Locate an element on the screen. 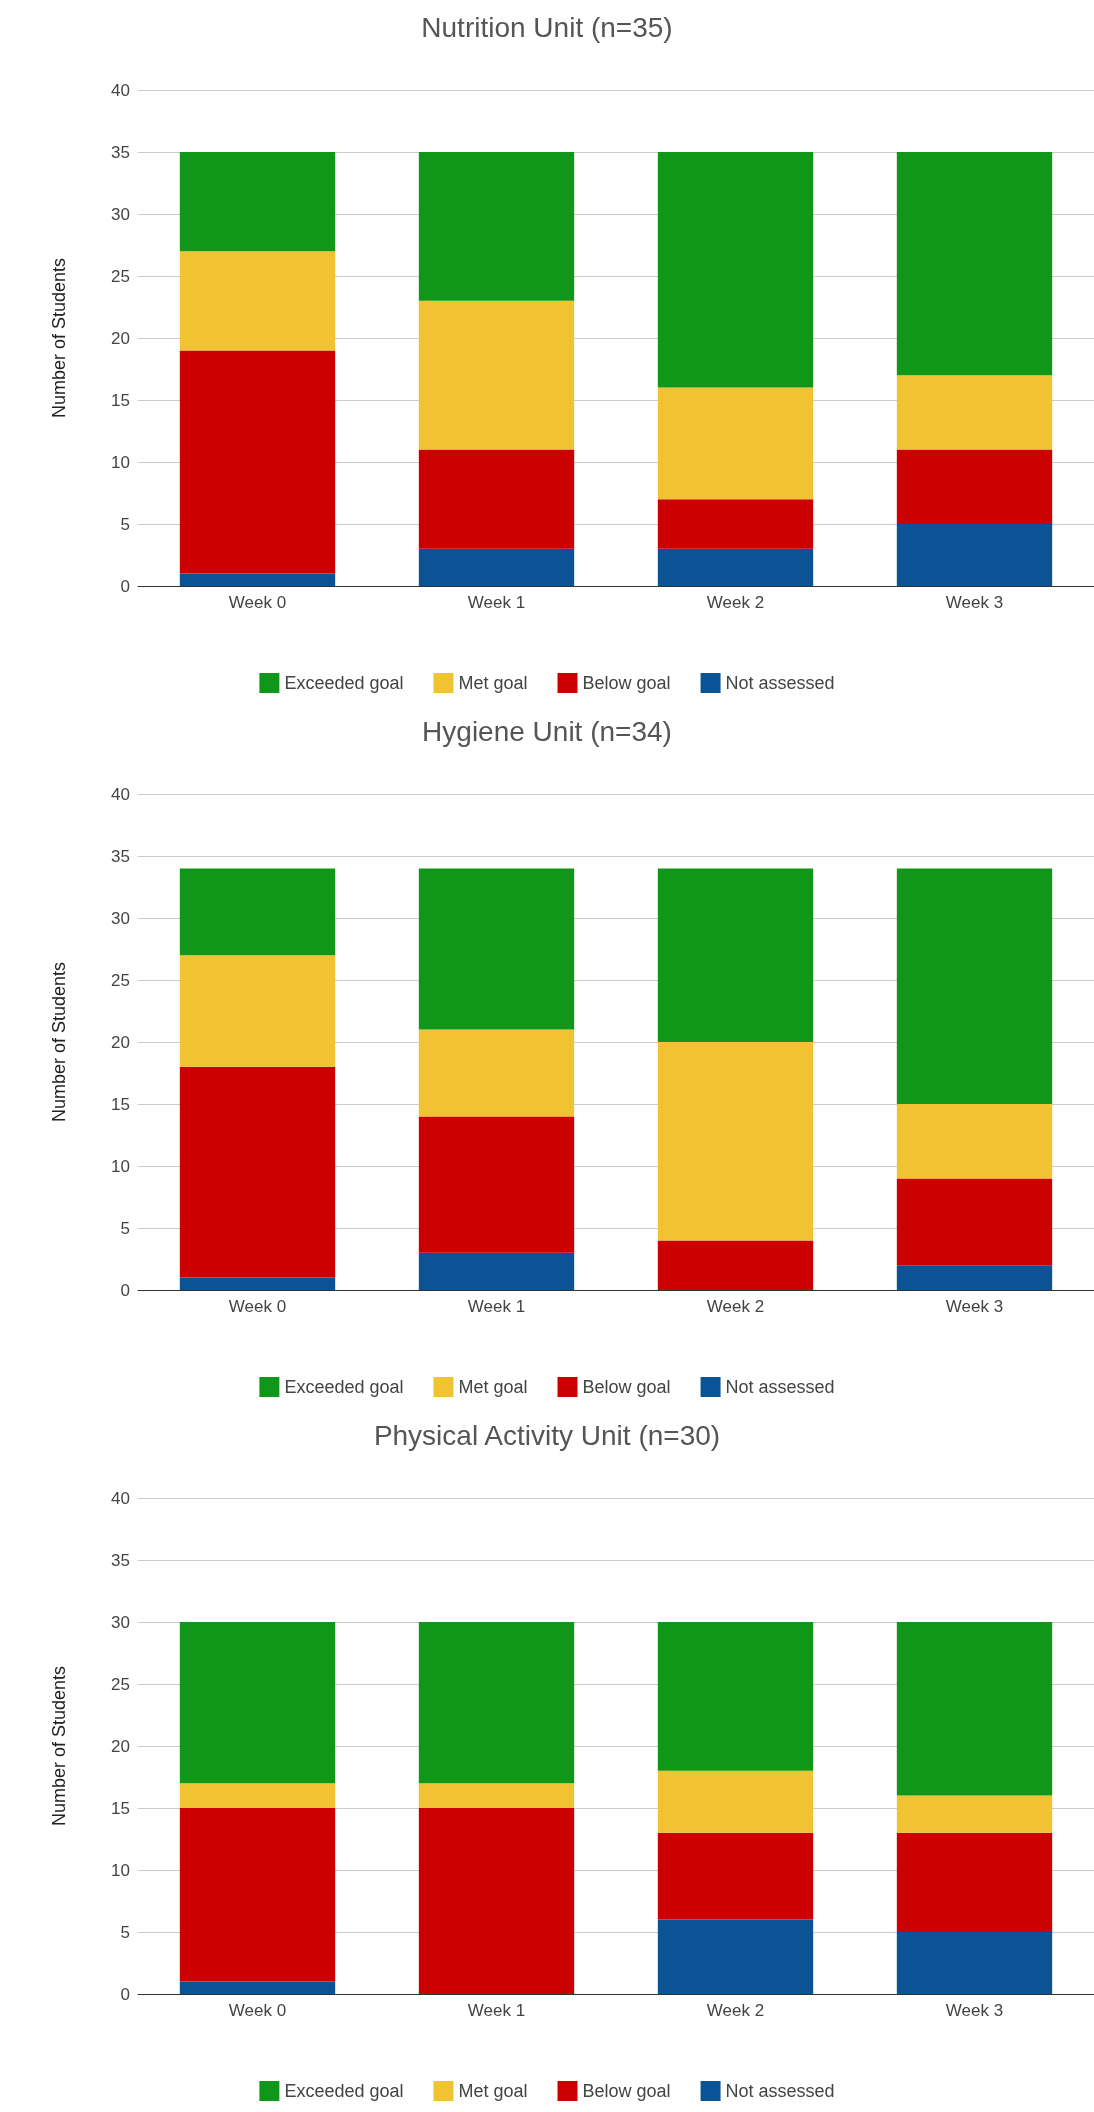 The width and height of the screenshot is (1094, 2112). chart-title: Physical Activity Unit (n=30) is located at coordinates (547, 1435).